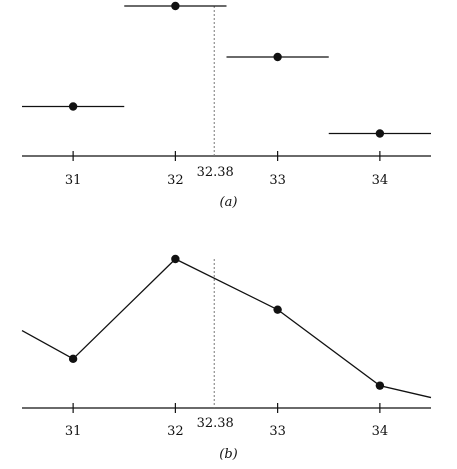 The image size is (457, 469). What do you see at coordinates (229, 202) in the screenshot?
I see `panel-caption: (a)` at bounding box center [229, 202].